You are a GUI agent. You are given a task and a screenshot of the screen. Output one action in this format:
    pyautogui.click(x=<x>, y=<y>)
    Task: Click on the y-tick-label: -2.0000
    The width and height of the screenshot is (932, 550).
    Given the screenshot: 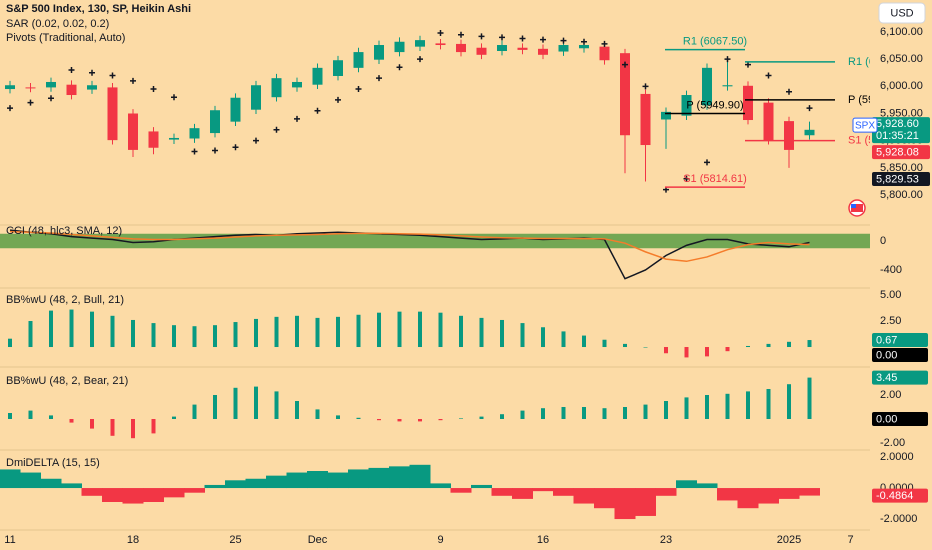 What is the action you would take?
    pyautogui.click(x=898, y=519)
    